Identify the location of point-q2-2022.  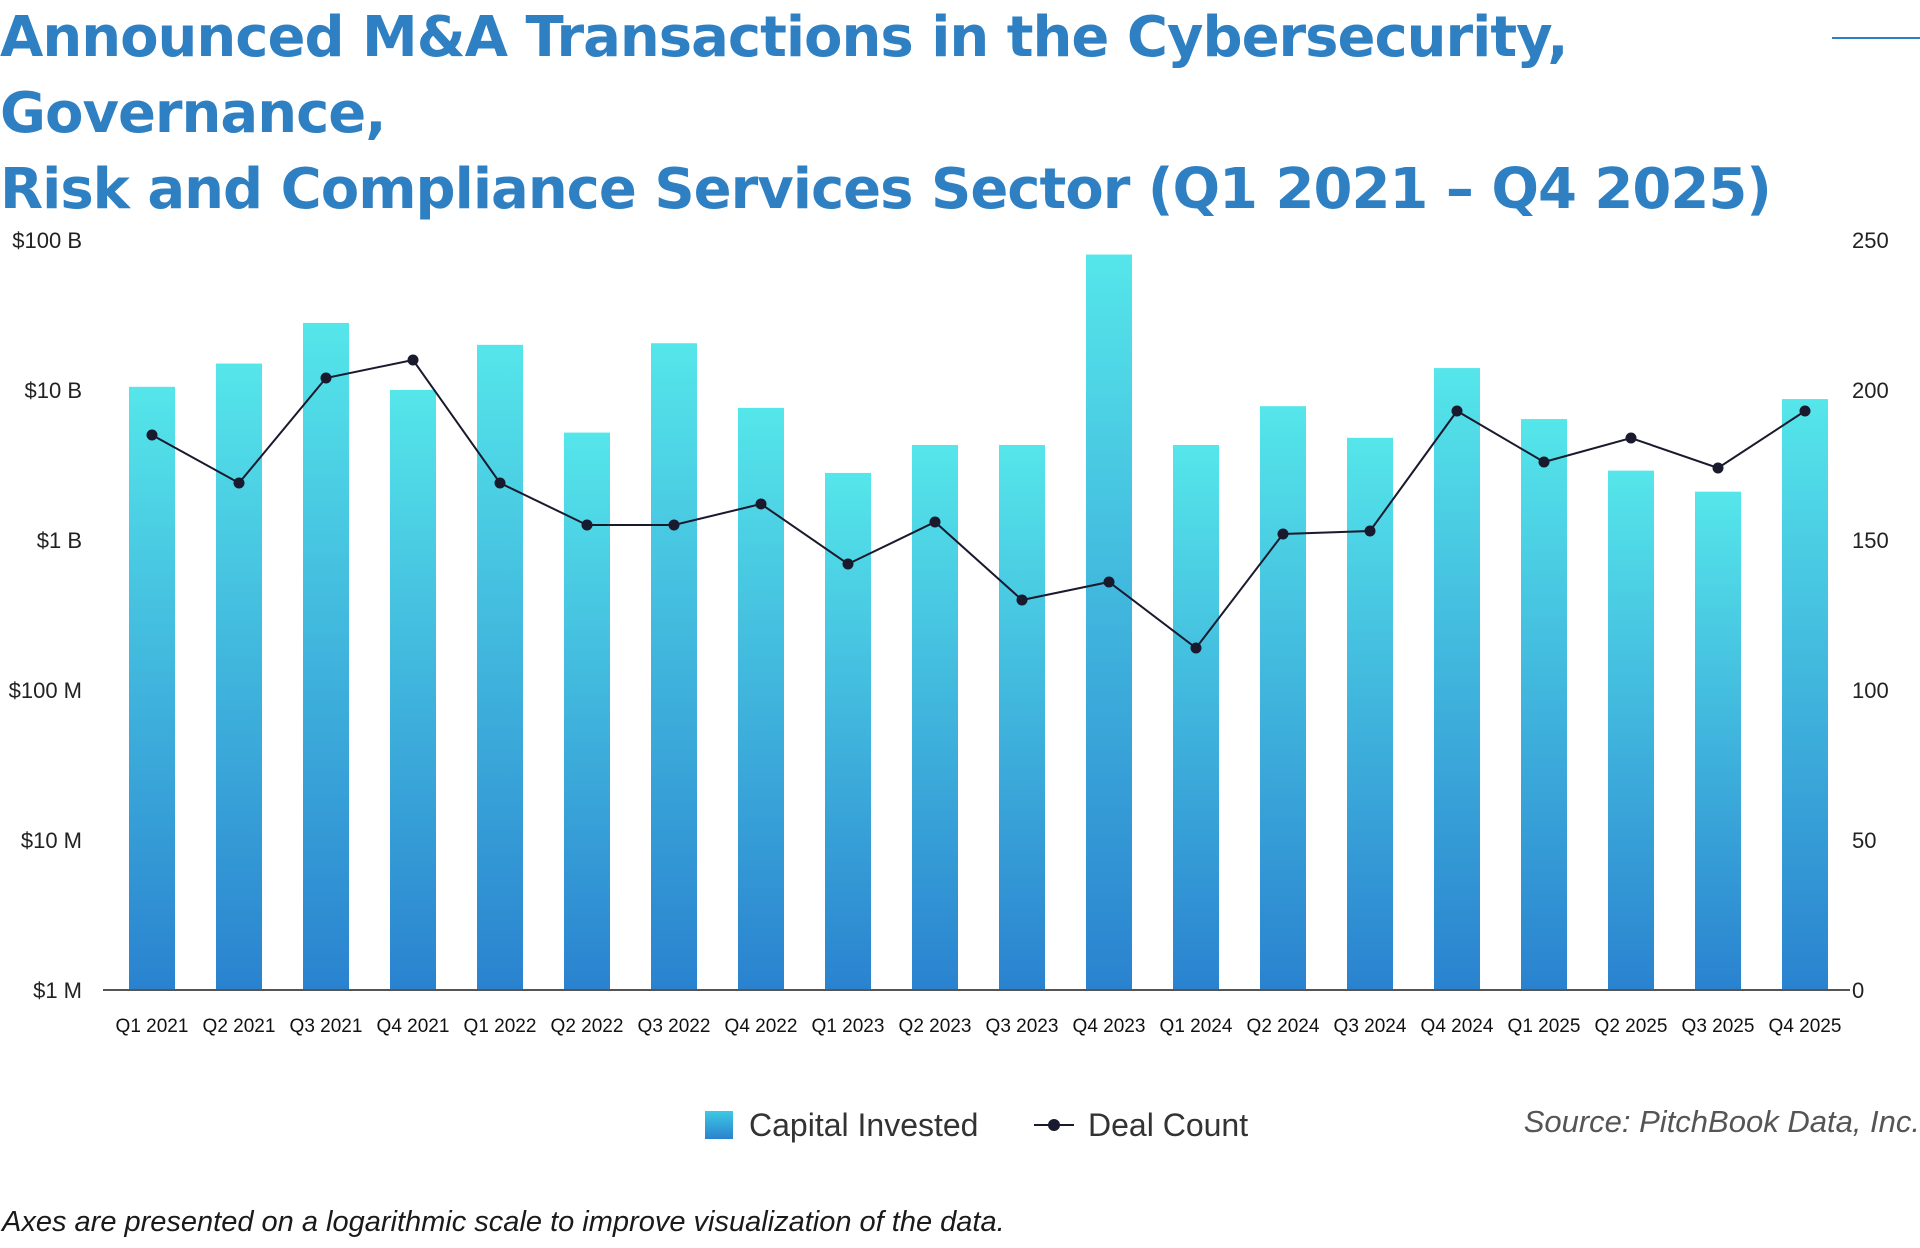
(587, 525).